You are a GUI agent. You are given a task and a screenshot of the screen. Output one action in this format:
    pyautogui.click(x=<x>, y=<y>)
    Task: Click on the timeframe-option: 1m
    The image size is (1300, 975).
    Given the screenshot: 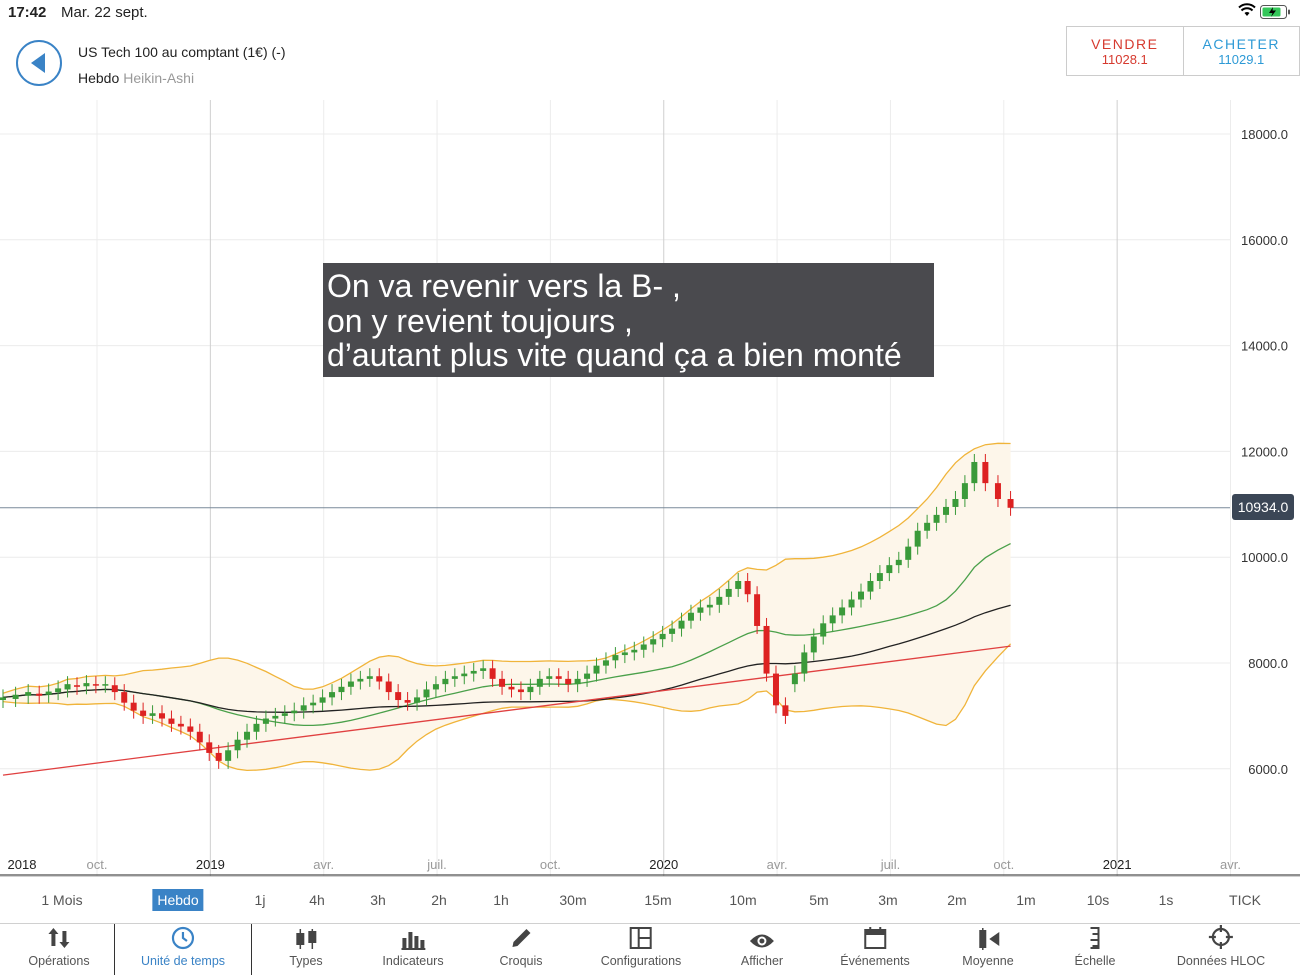 What is the action you would take?
    pyautogui.click(x=1026, y=900)
    